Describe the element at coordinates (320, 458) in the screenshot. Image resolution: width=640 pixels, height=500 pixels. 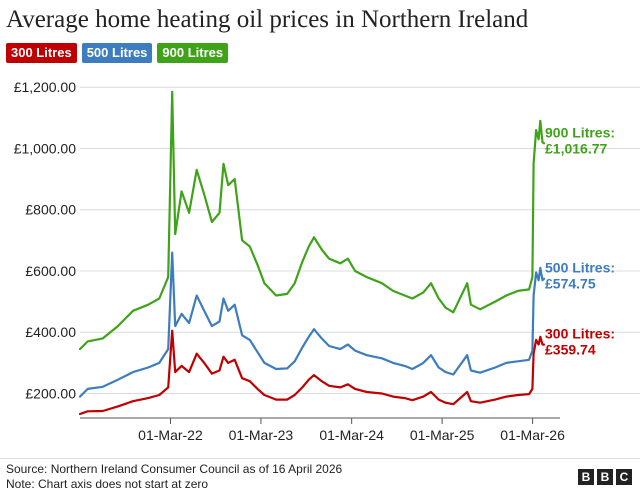
I see `footer-divider` at that location.